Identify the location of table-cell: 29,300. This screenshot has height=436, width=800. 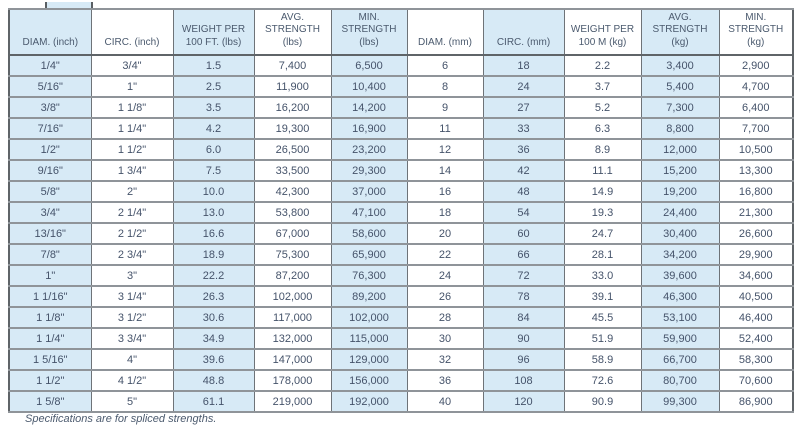
(369, 170).